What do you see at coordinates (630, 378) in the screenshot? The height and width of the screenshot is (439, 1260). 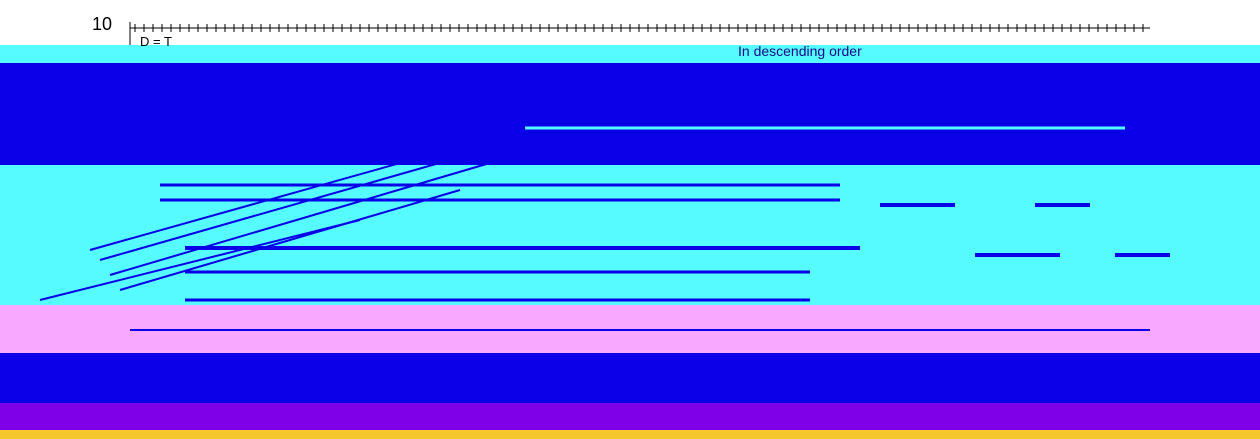 I see `band-blue-lower` at bounding box center [630, 378].